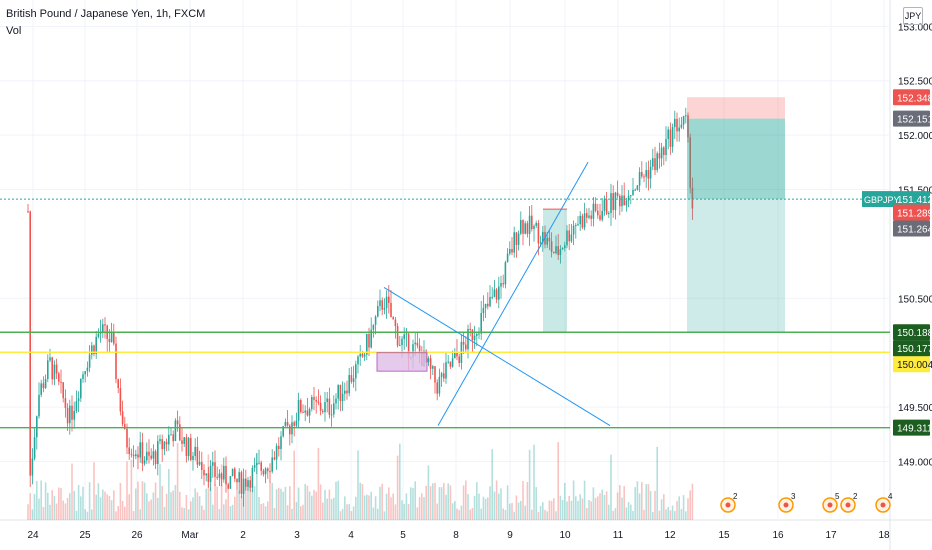 The width and height of the screenshot is (932, 550). Describe the element at coordinates (786, 505) in the screenshot. I see `event-badge-dot` at that location.